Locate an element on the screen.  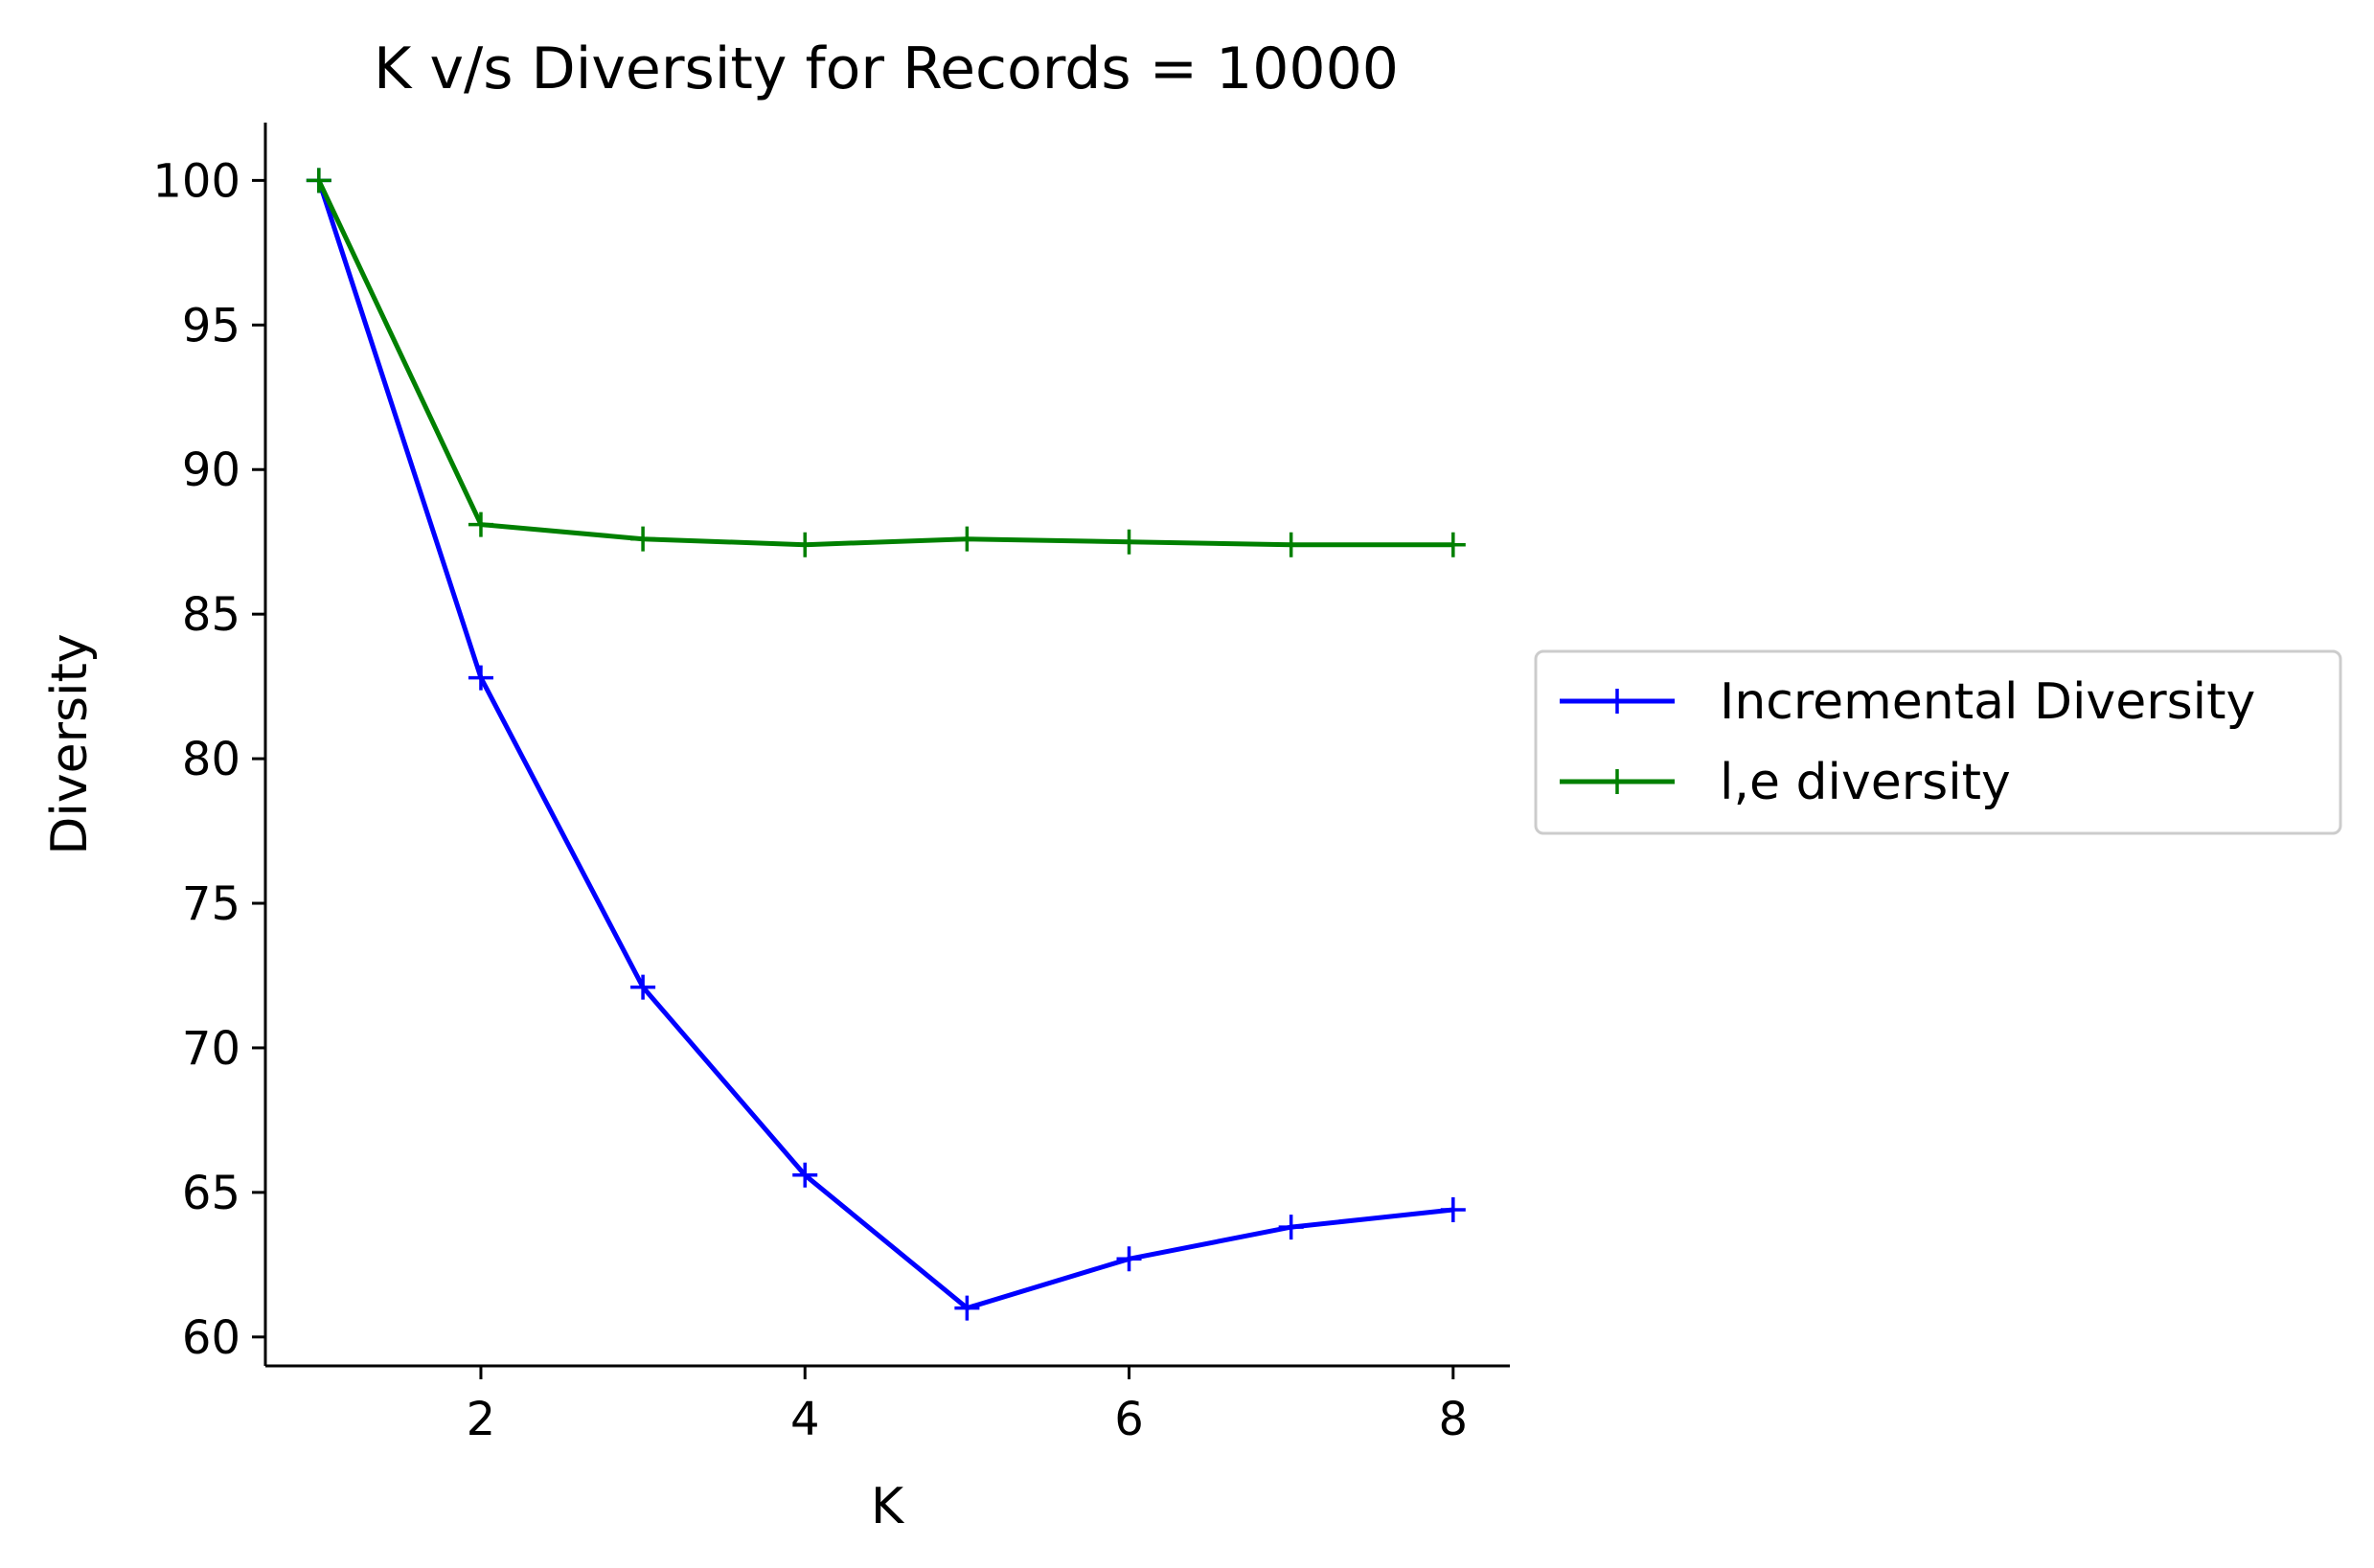
legend-entry: Incremental Diversity is located at coordinates (1907, 702).